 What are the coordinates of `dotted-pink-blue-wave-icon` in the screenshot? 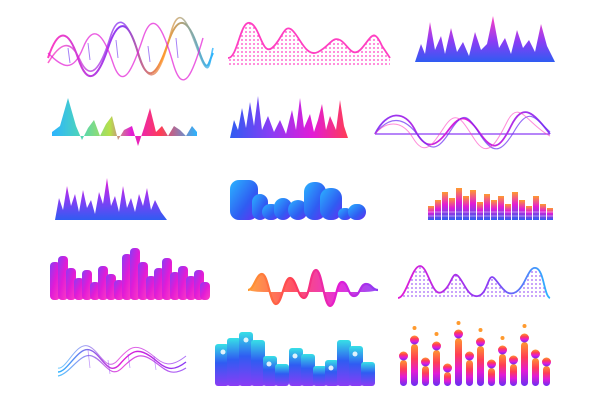 It's located at (474, 282).